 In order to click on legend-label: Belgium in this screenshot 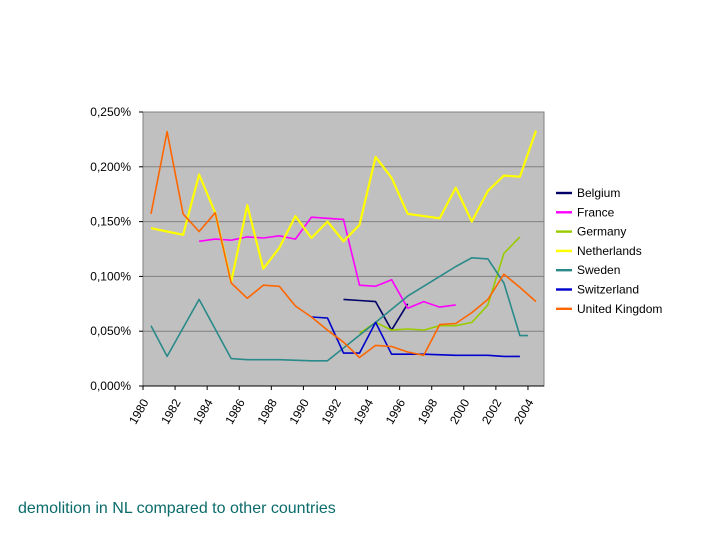, I will do `click(598, 193)`.